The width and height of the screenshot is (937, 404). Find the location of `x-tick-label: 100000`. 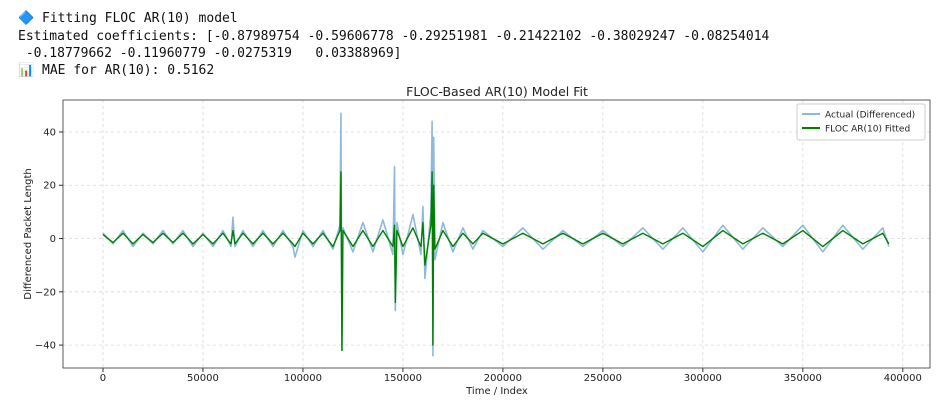

x-tick-label: 100000 is located at coordinates (303, 378).